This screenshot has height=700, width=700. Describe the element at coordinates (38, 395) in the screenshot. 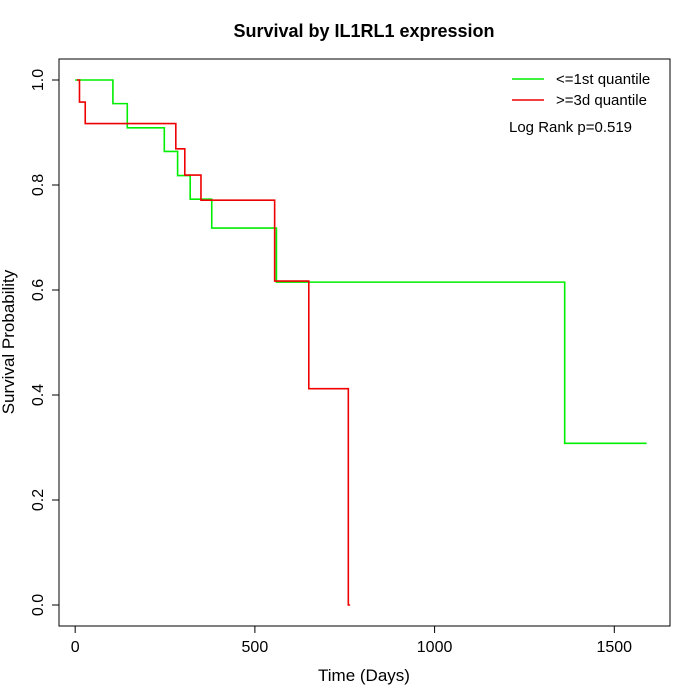

I see `y-tick-label: 0.4` at that location.